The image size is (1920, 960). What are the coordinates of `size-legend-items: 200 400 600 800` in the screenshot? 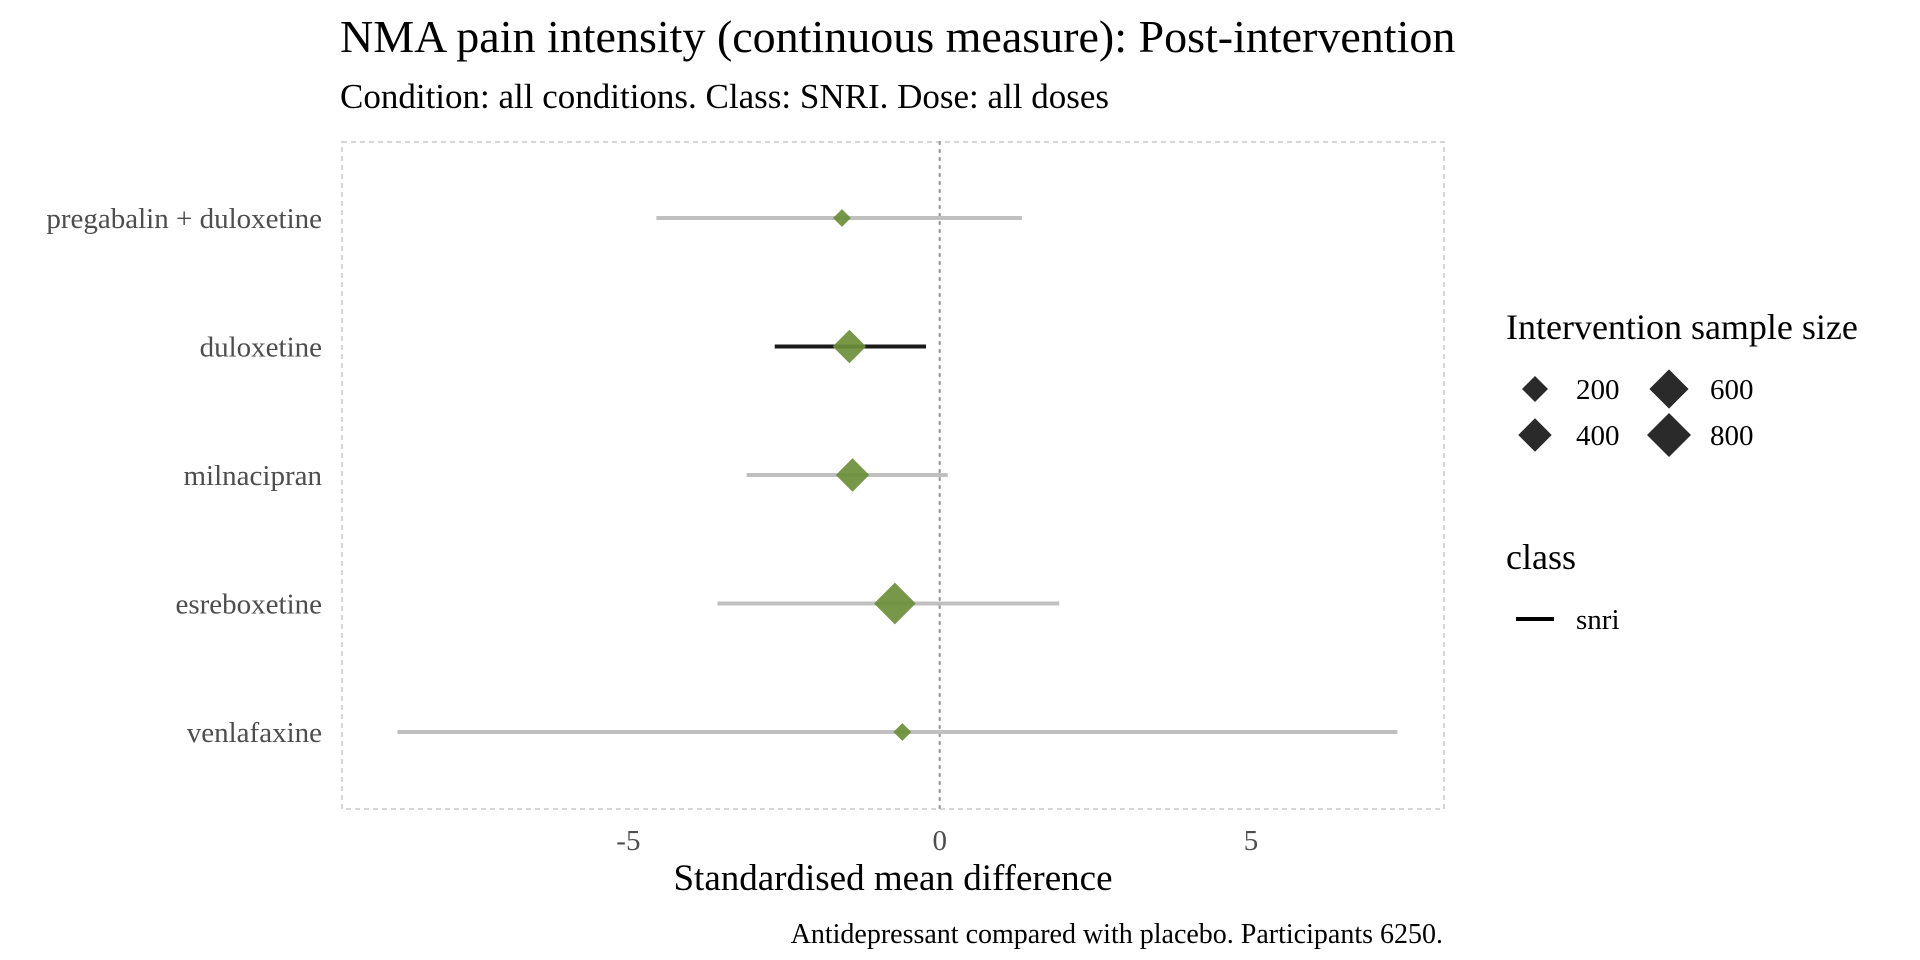 It's located at (1636, 413).